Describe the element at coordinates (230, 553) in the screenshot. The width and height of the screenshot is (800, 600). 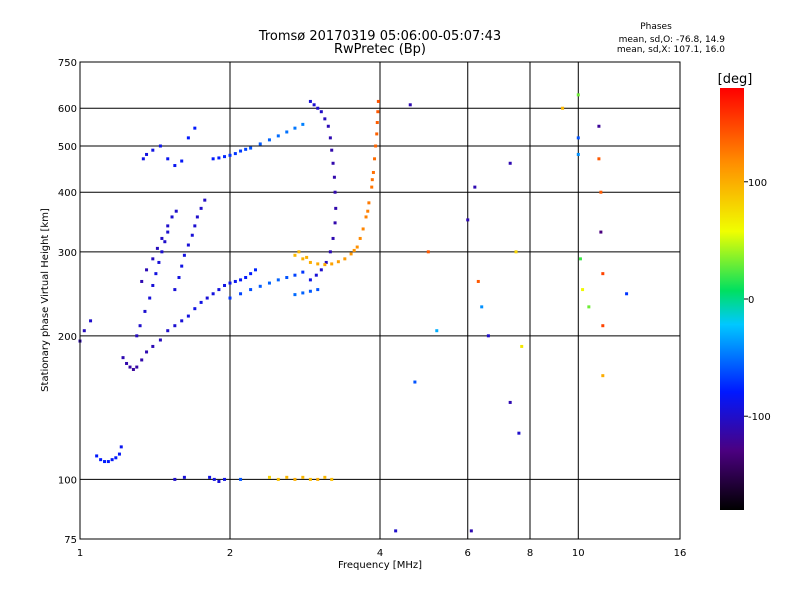
I see `x-tick-label: 2` at that location.